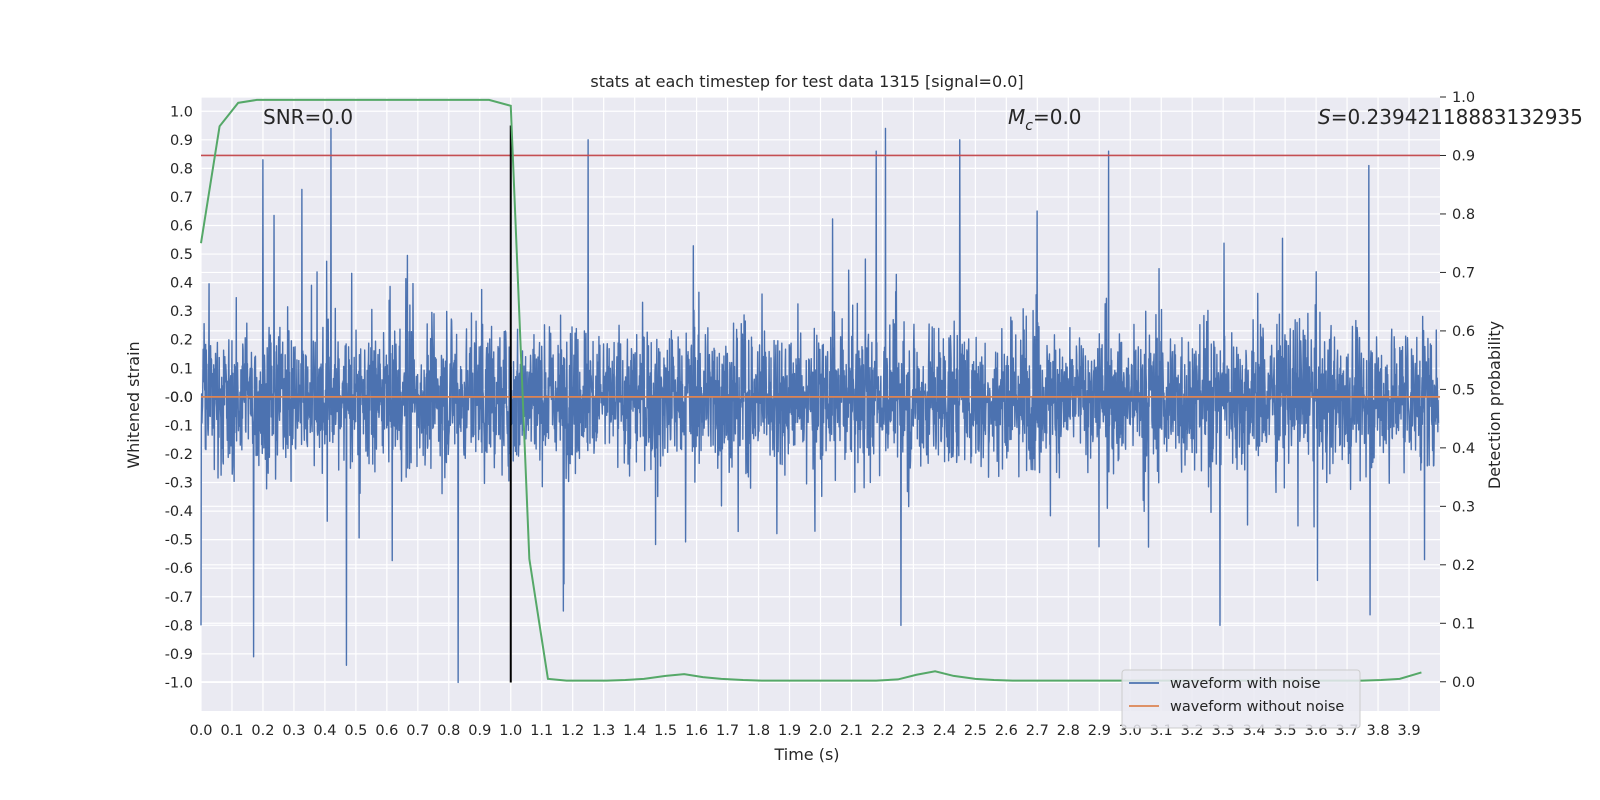 The height and width of the screenshot is (800, 1600). I want to click on y-tick-label: -0.9, so click(179, 655).